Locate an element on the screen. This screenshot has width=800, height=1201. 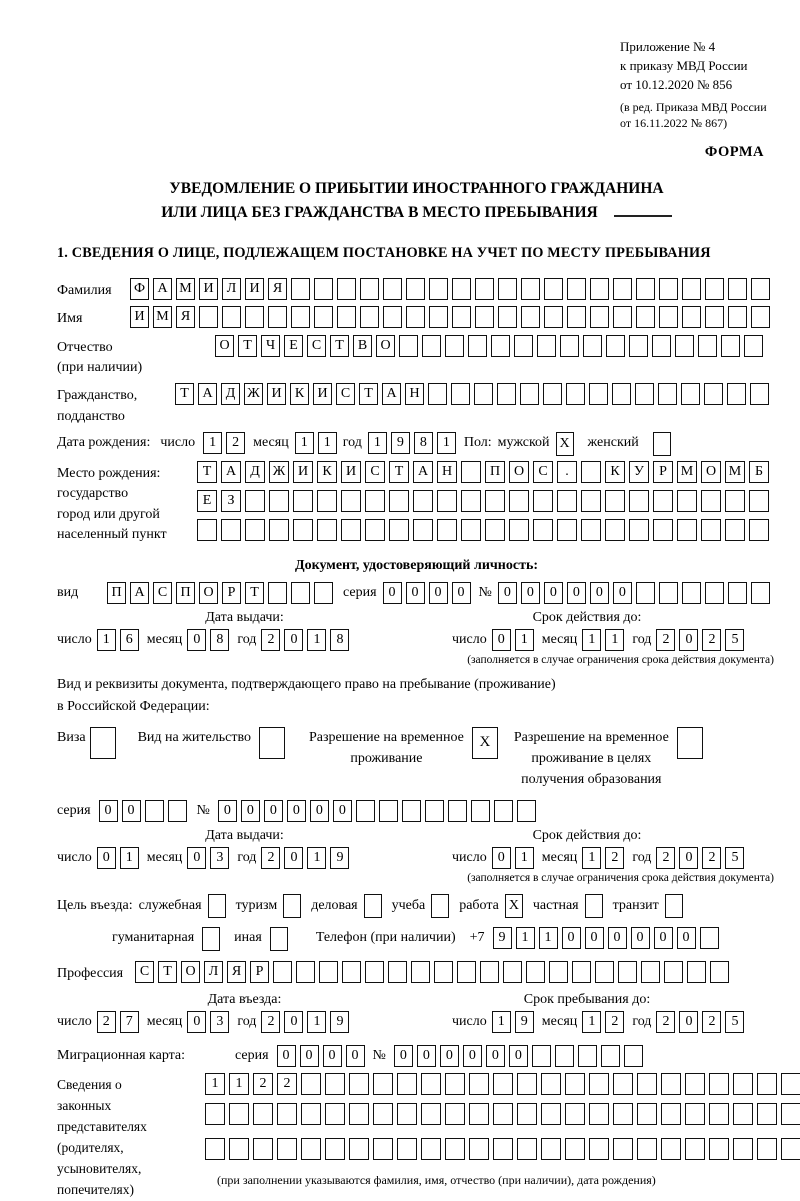
cell-box: В is located at coordinates (362, 345).